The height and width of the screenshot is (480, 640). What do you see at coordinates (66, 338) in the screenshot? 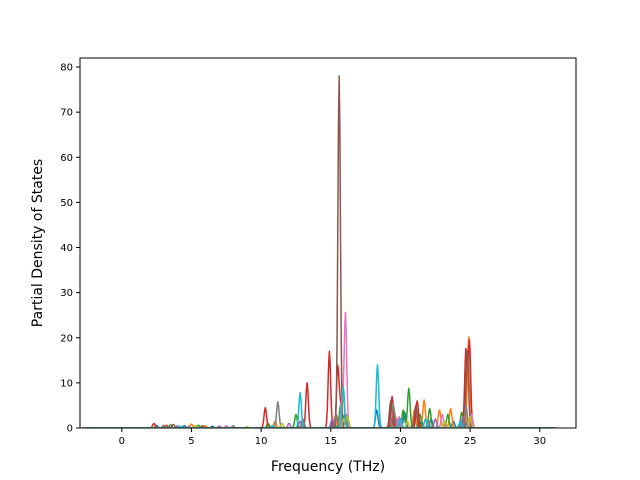
I see `y-tick-label: 20` at bounding box center [66, 338].